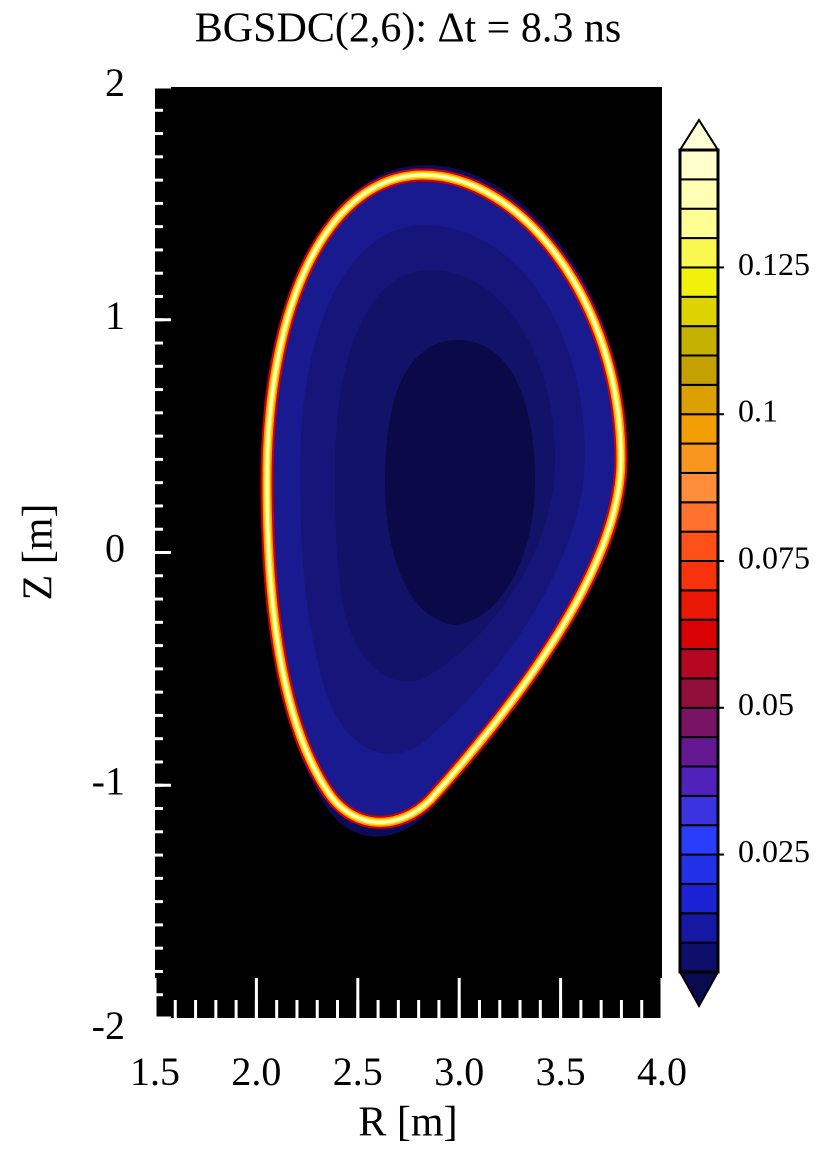  Describe the element at coordinates (155, 1071) in the screenshot. I see `x-tick-label: 1.5` at that location.